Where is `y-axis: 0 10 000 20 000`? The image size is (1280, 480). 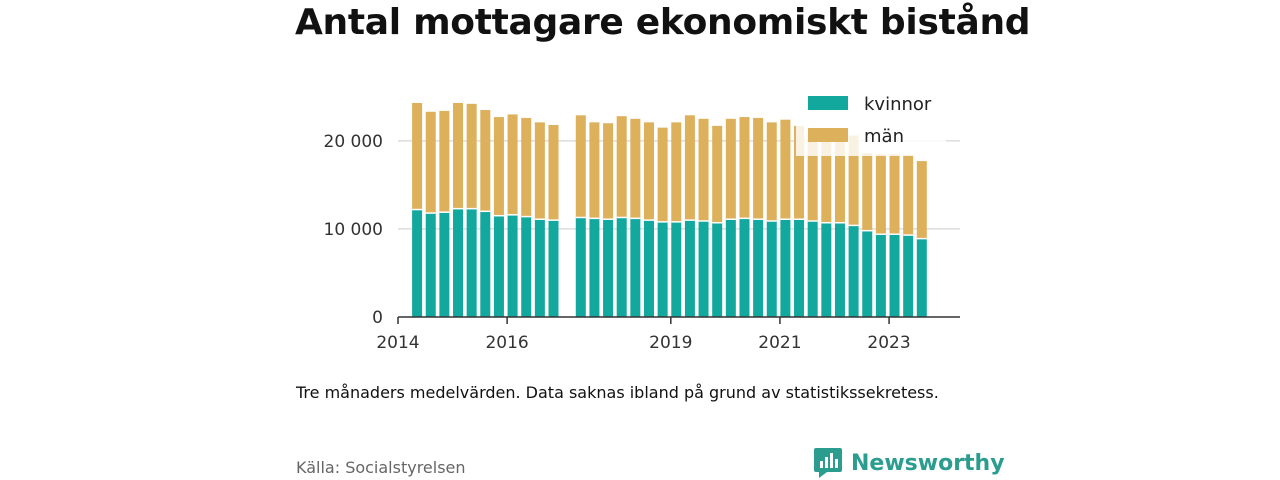 y-axis: 0 10 000 20 000 is located at coordinates (353, 230).